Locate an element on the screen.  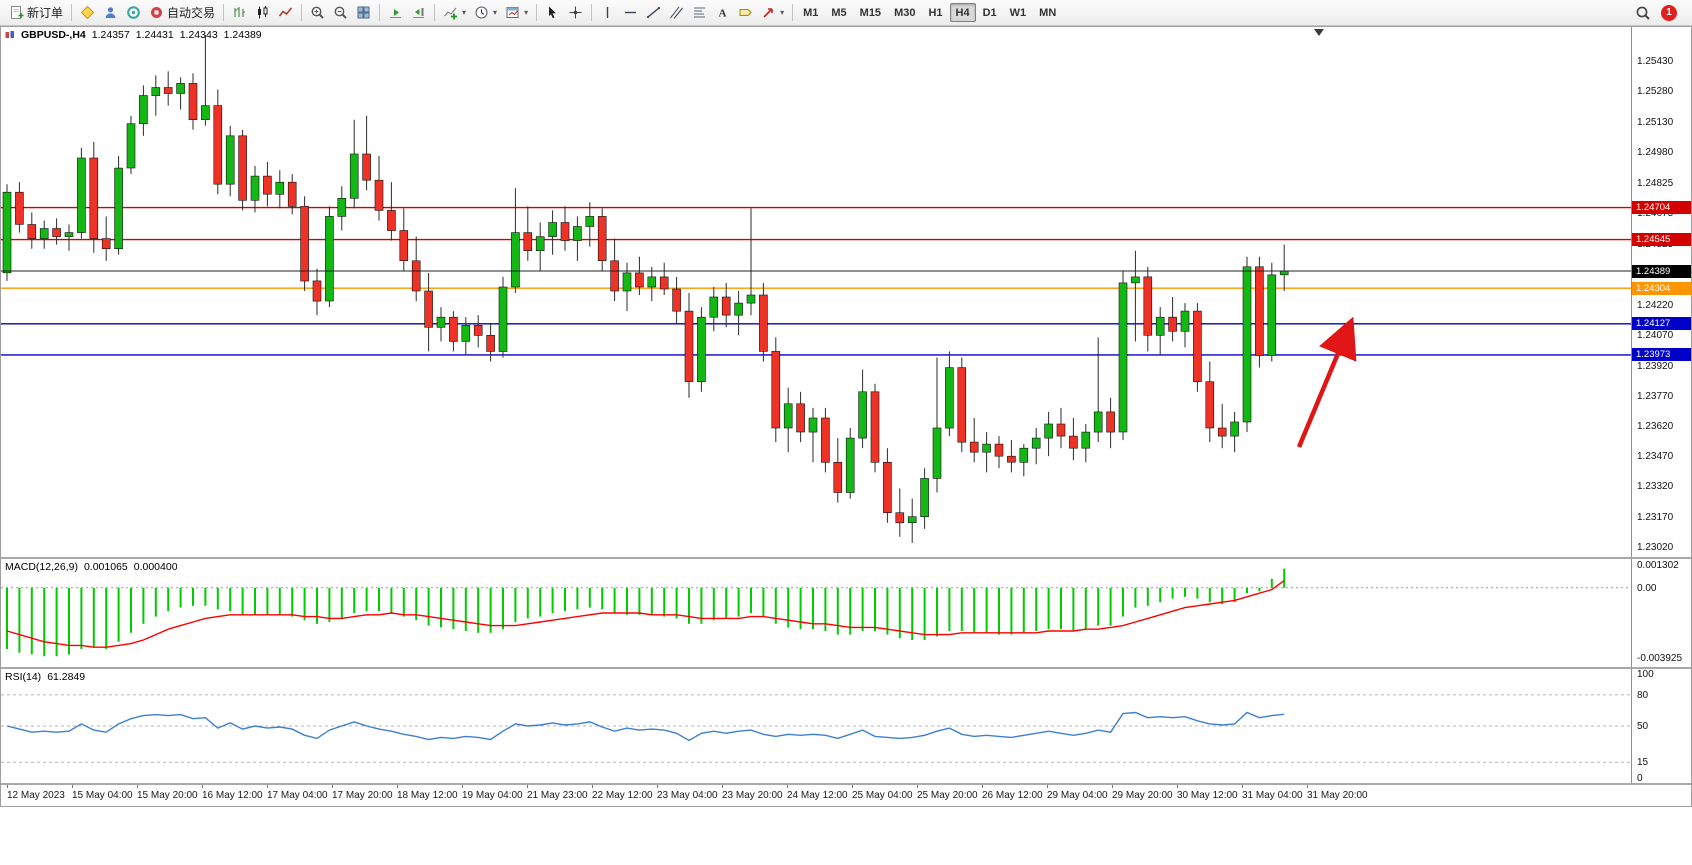
axis-tick: 80 is located at coordinates (1643, 695).